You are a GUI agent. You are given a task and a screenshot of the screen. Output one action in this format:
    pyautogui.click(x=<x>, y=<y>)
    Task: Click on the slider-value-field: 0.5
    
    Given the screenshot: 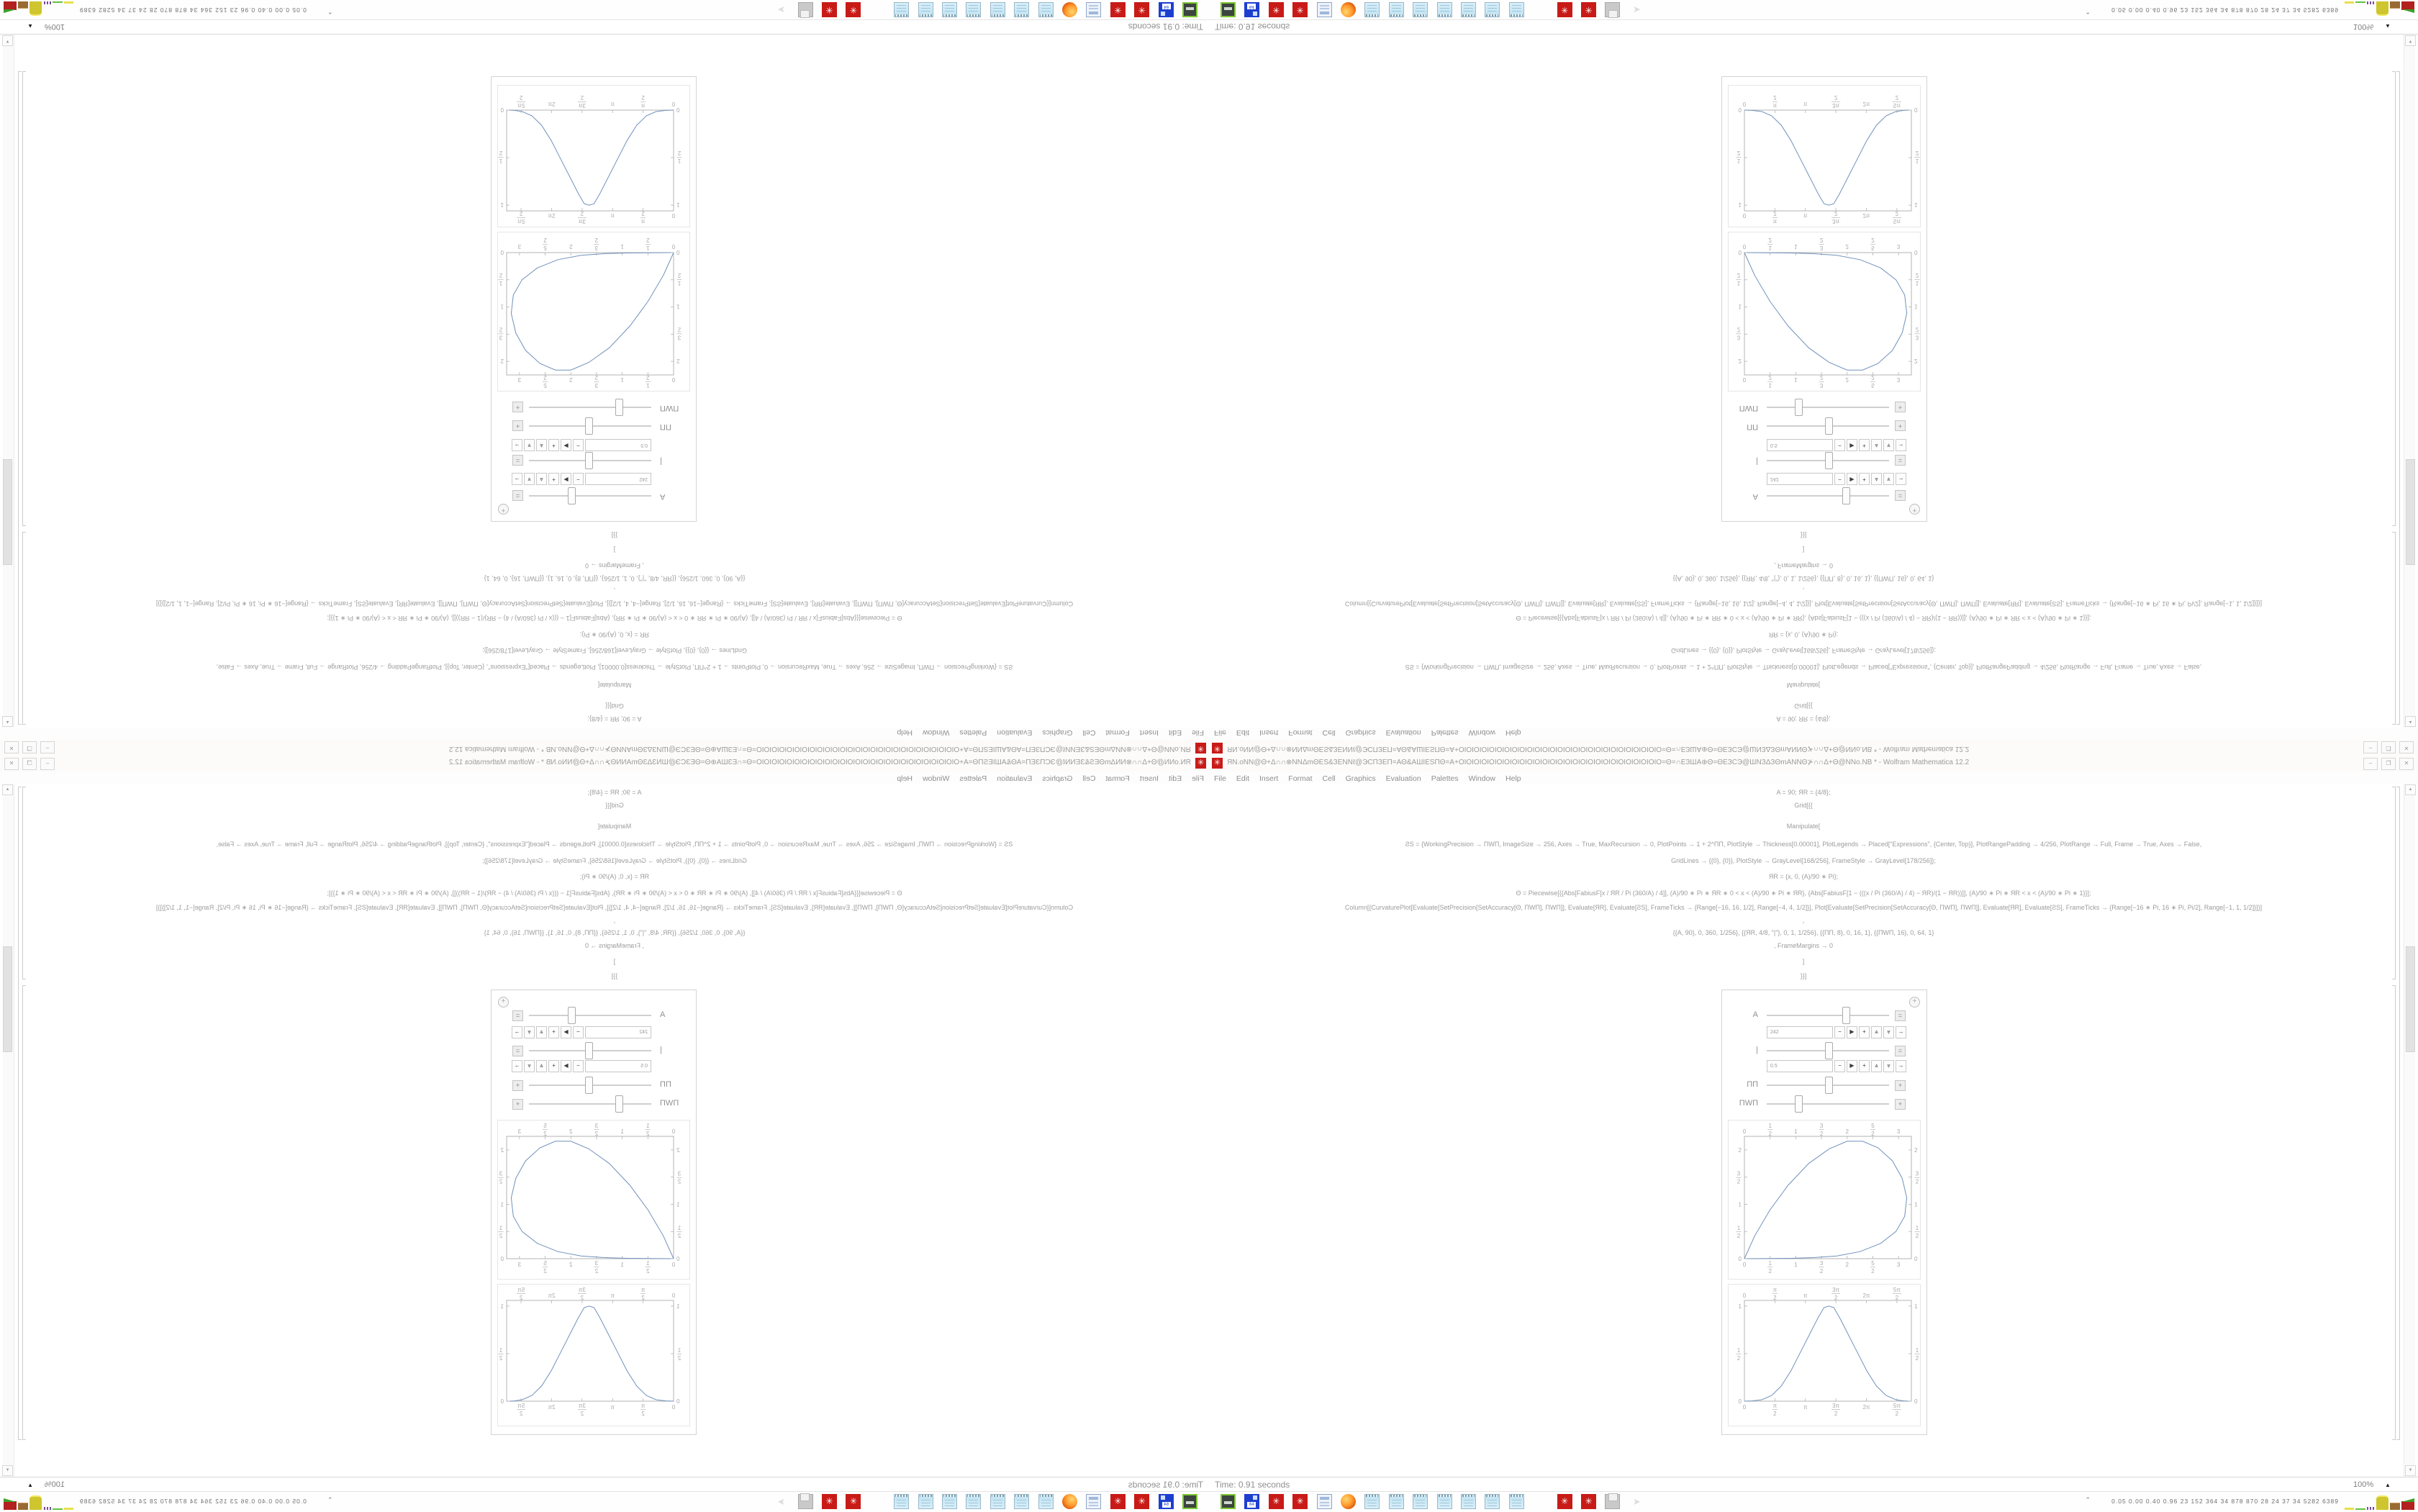 What is the action you would take?
    pyautogui.click(x=618, y=1066)
    